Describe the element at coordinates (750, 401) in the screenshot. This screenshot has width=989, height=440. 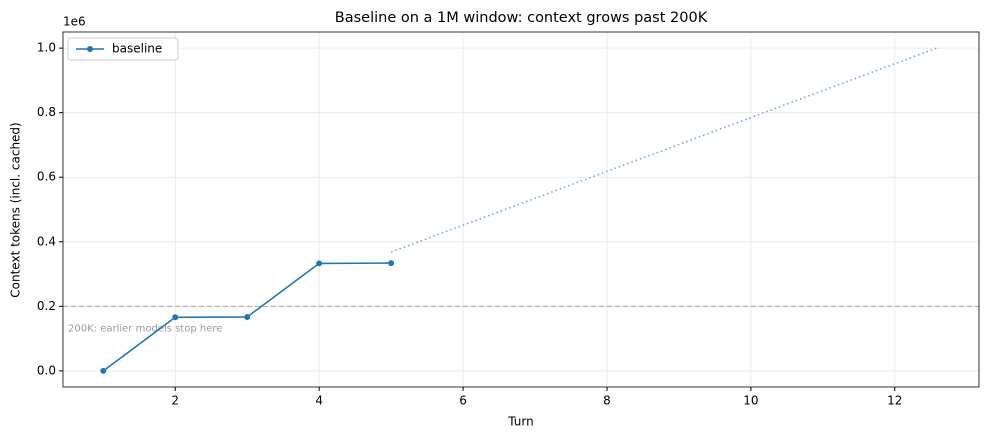
I see `x-tick-label: 10` at that location.